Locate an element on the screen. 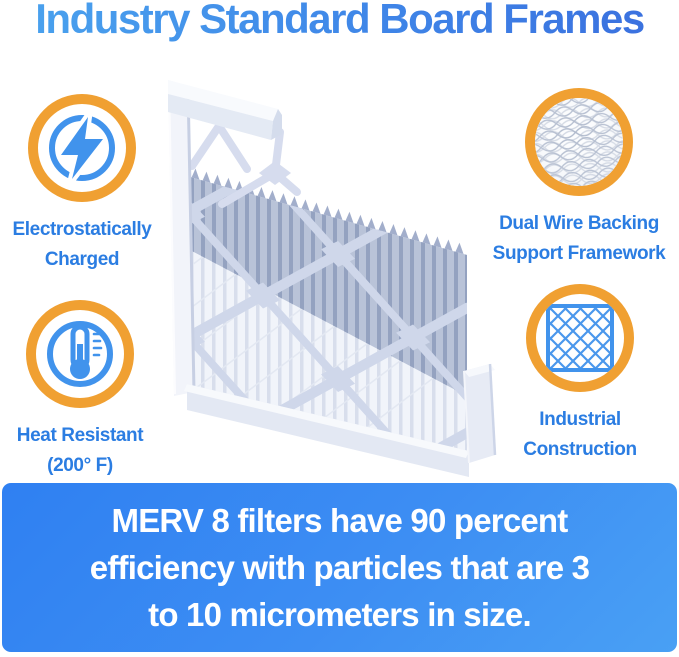 The width and height of the screenshot is (679, 657). feature-heat-resistant: Heat Resistant (200° F) is located at coordinates (80, 390).